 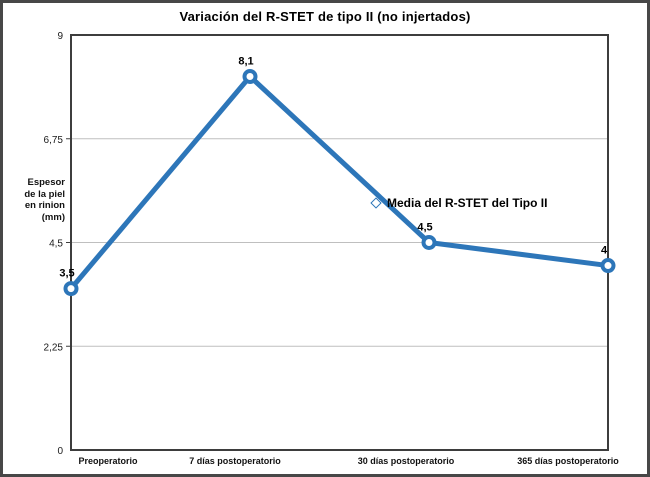 What do you see at coordinates (568, 461) in the screenshot?
I see `x-axis-category-label: 365 días postoperatorio` at bounding box center [568, 461].